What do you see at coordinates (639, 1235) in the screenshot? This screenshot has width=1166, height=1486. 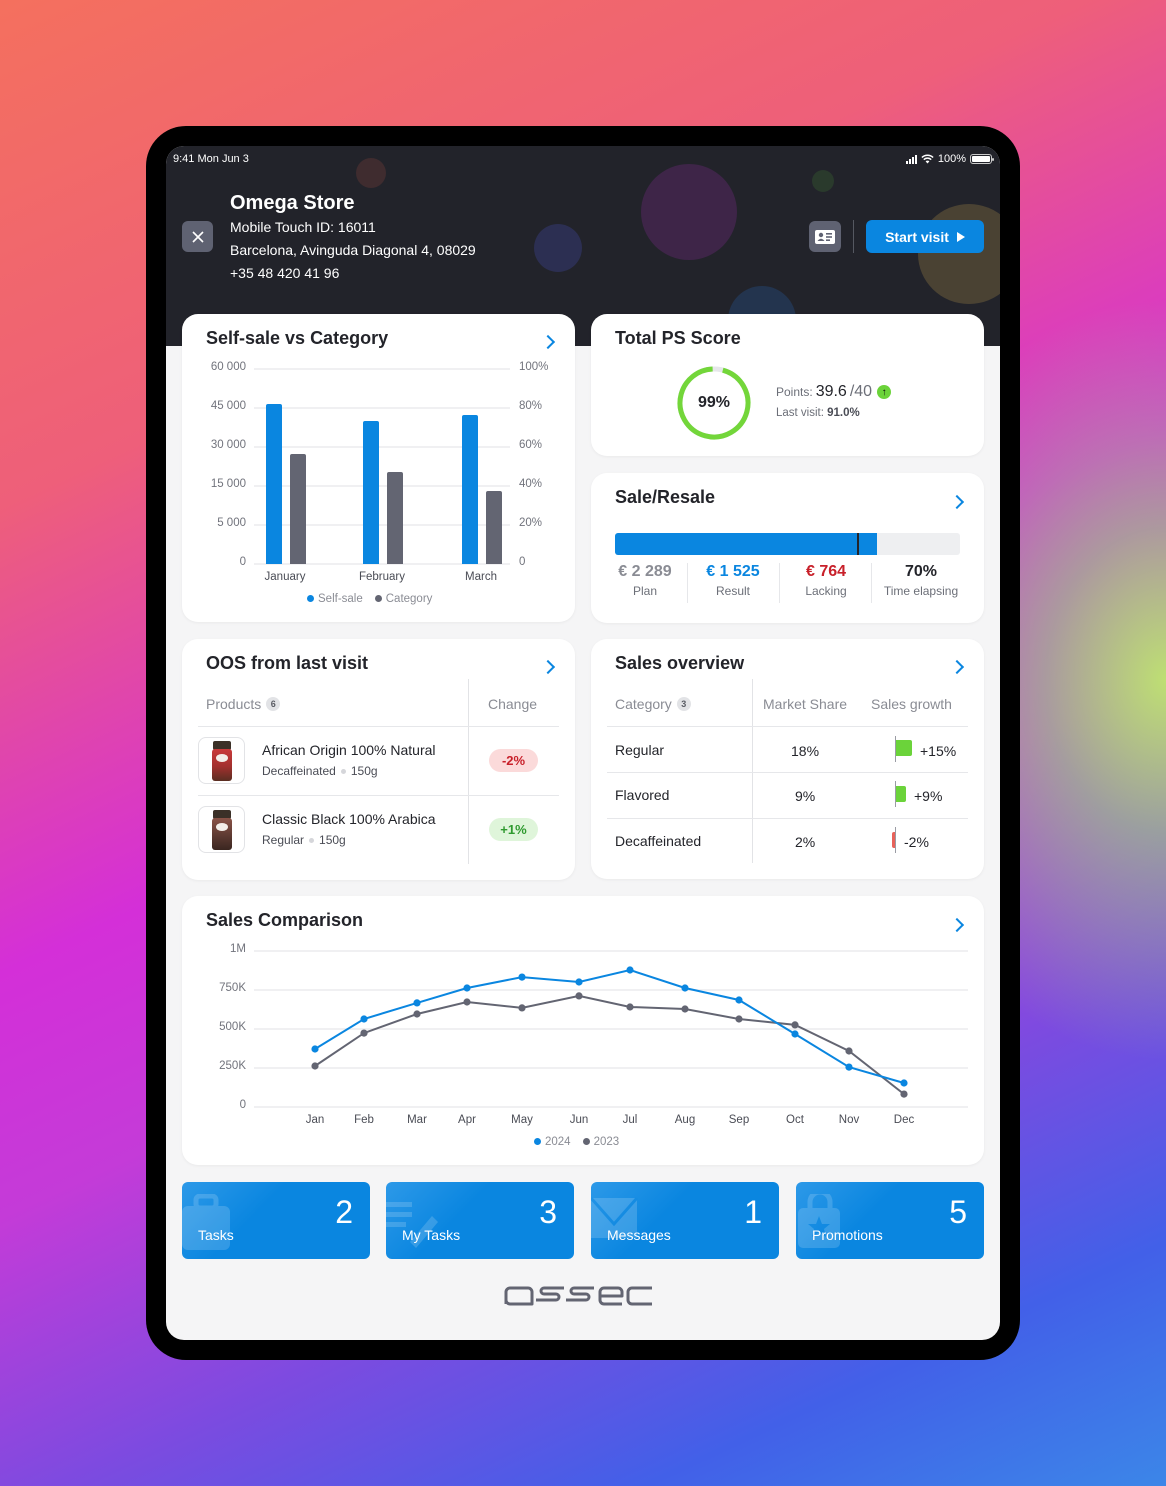 I see `tile-label: Messages` at bounding box center [639, 1235].